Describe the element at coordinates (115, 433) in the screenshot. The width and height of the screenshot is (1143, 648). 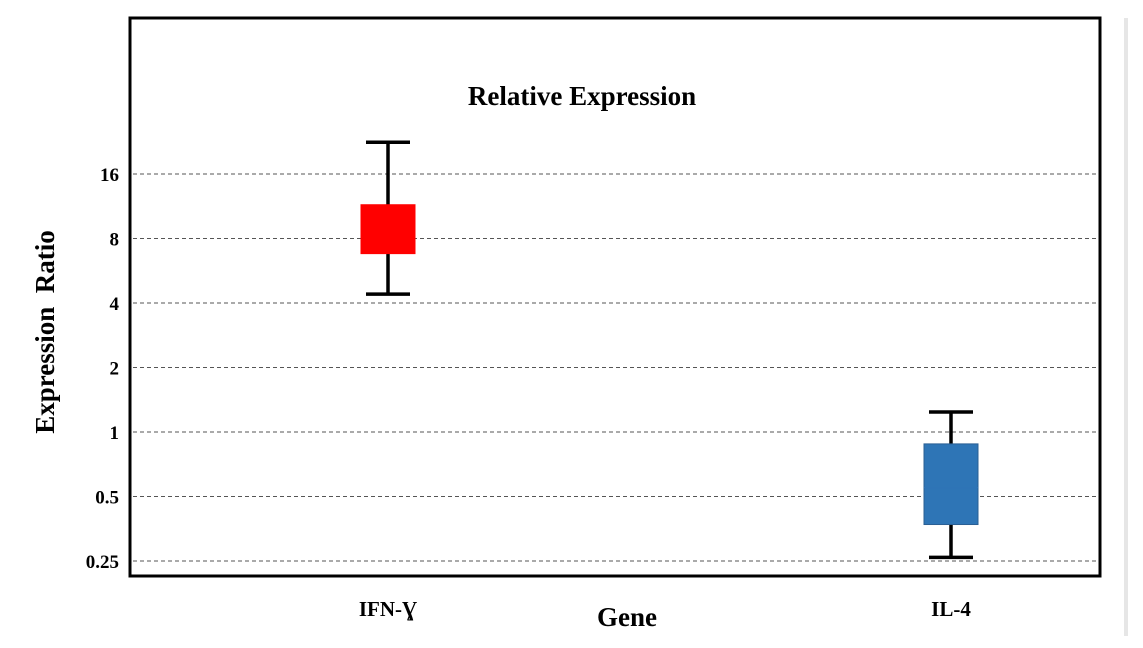
I see `y-tick-label: 1` at that location.